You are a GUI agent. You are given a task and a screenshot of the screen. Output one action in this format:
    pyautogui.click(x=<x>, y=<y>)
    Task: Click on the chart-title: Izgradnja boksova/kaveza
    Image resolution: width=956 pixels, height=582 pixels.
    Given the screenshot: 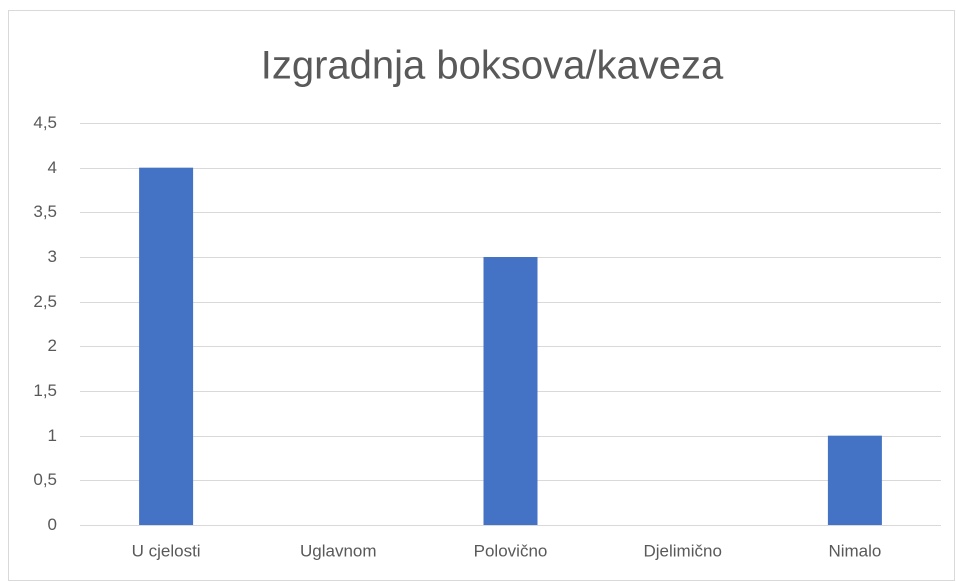 What is the action you would take?
    pyautogui.click(x=492, y=66)
    